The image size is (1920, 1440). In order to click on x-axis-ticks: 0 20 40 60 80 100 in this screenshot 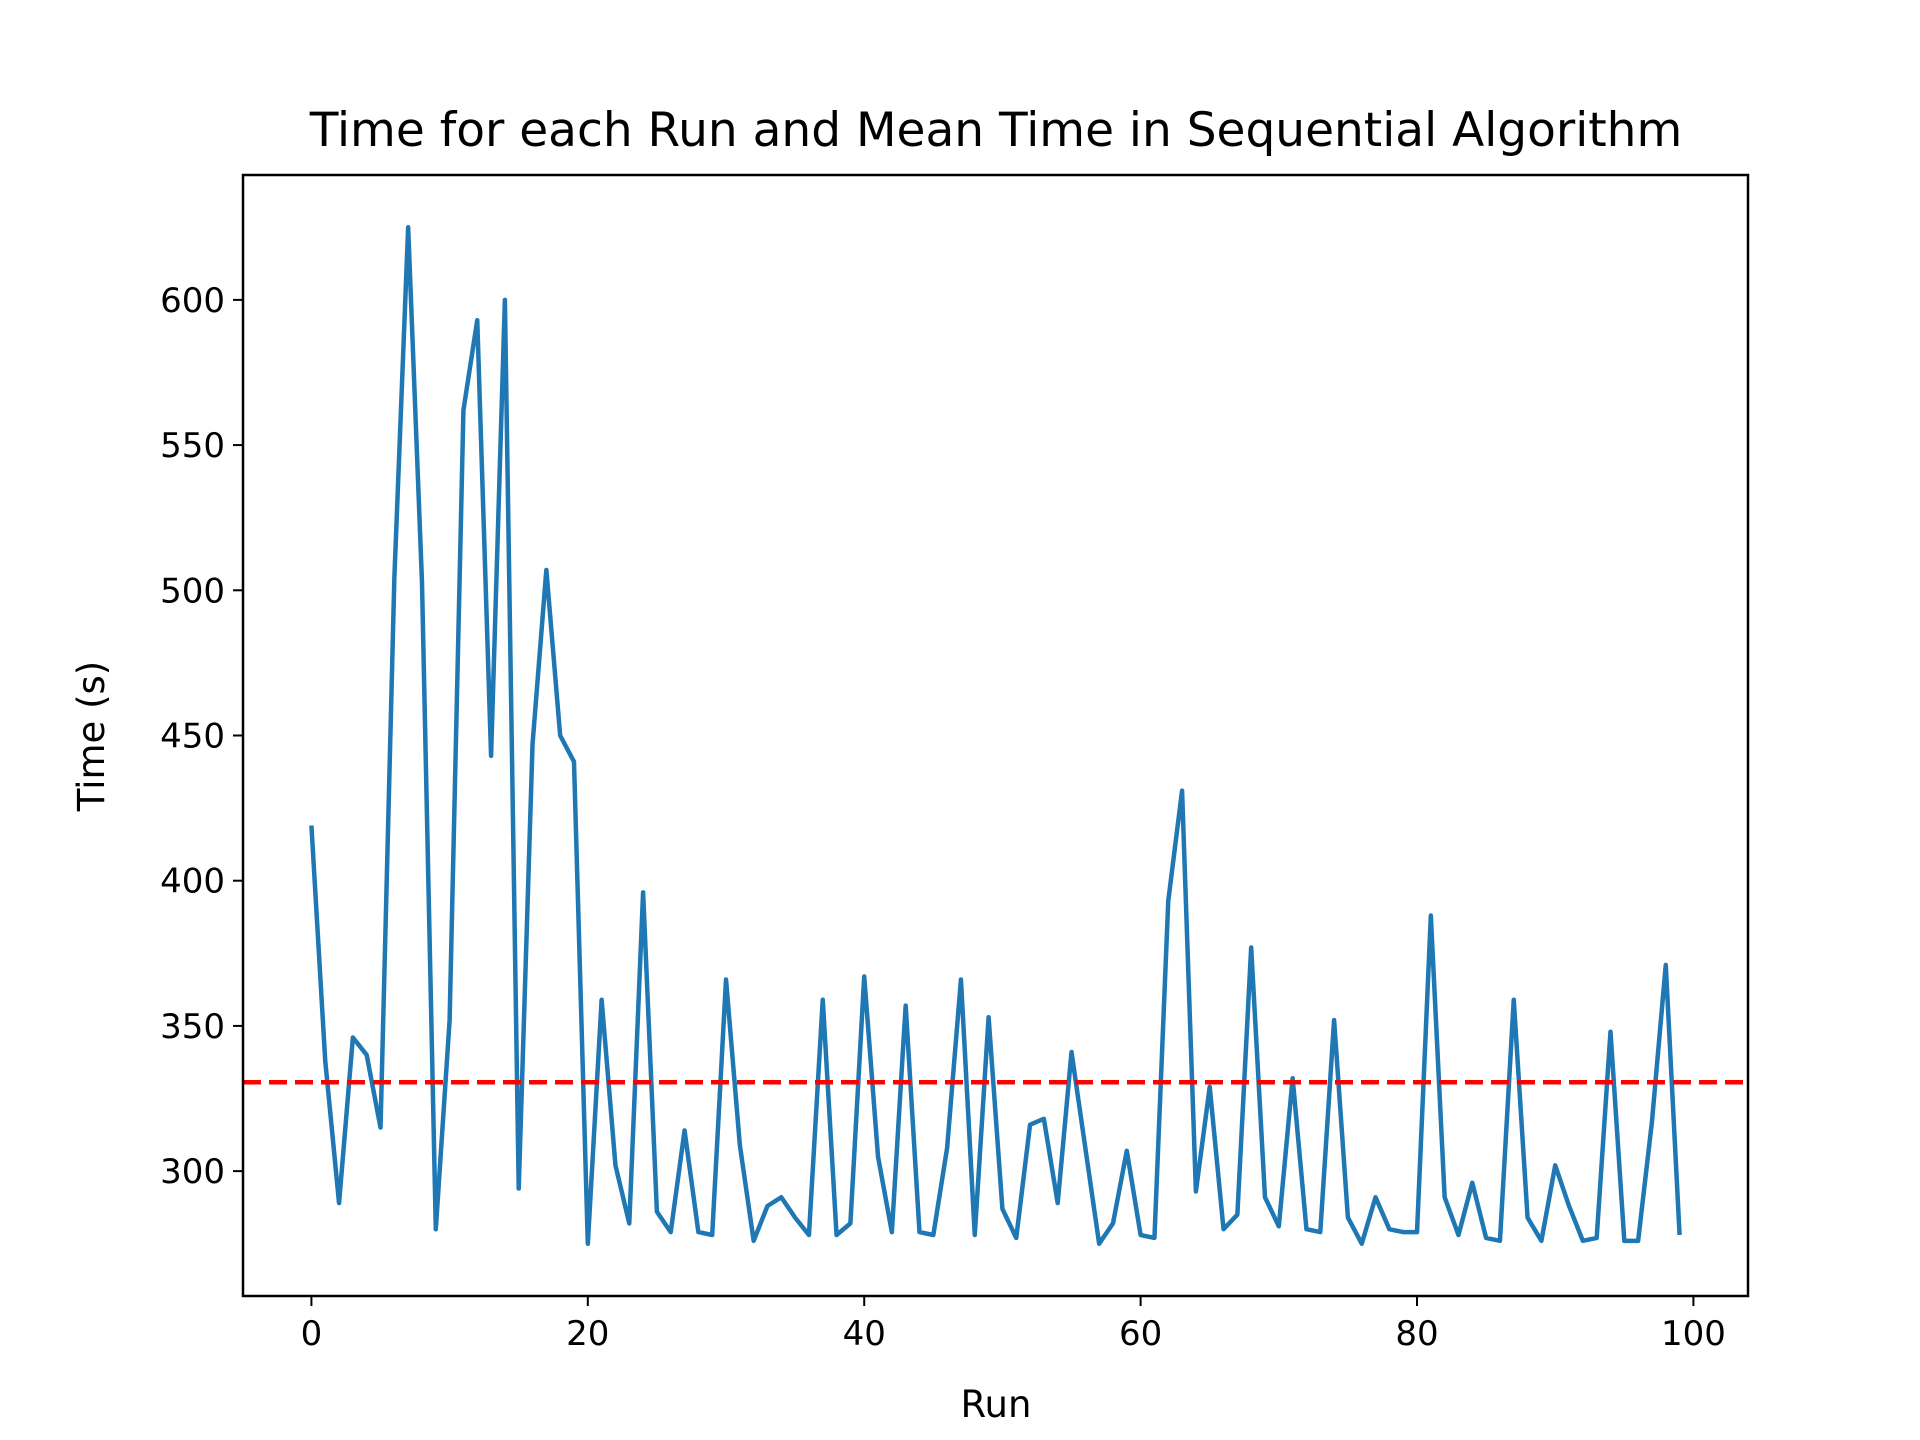, I will do `click(1013, 1325)`.